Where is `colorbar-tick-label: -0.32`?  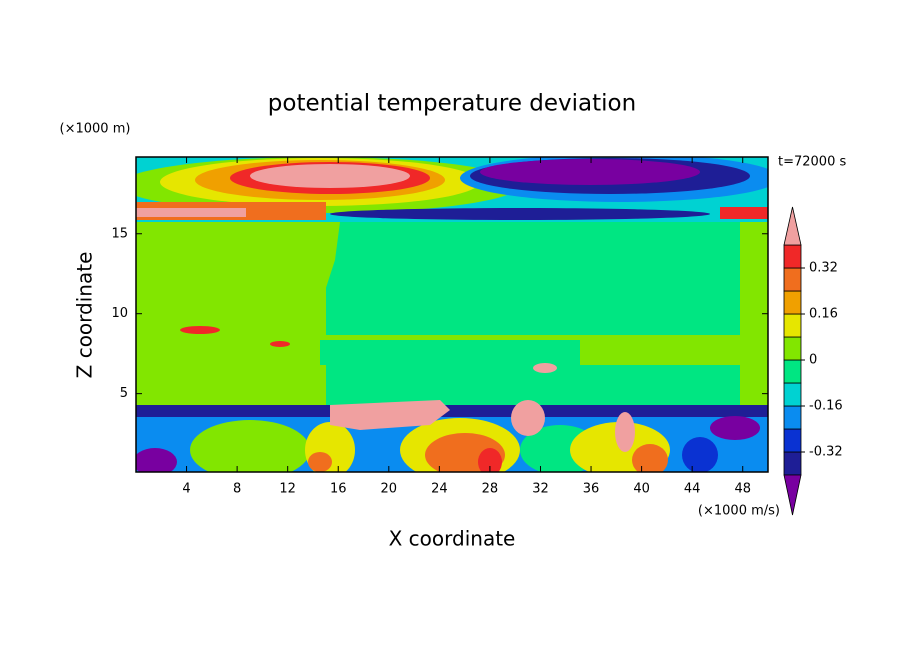
colorbar-tick-label: -0.32 is located at coordinates (826, 452).